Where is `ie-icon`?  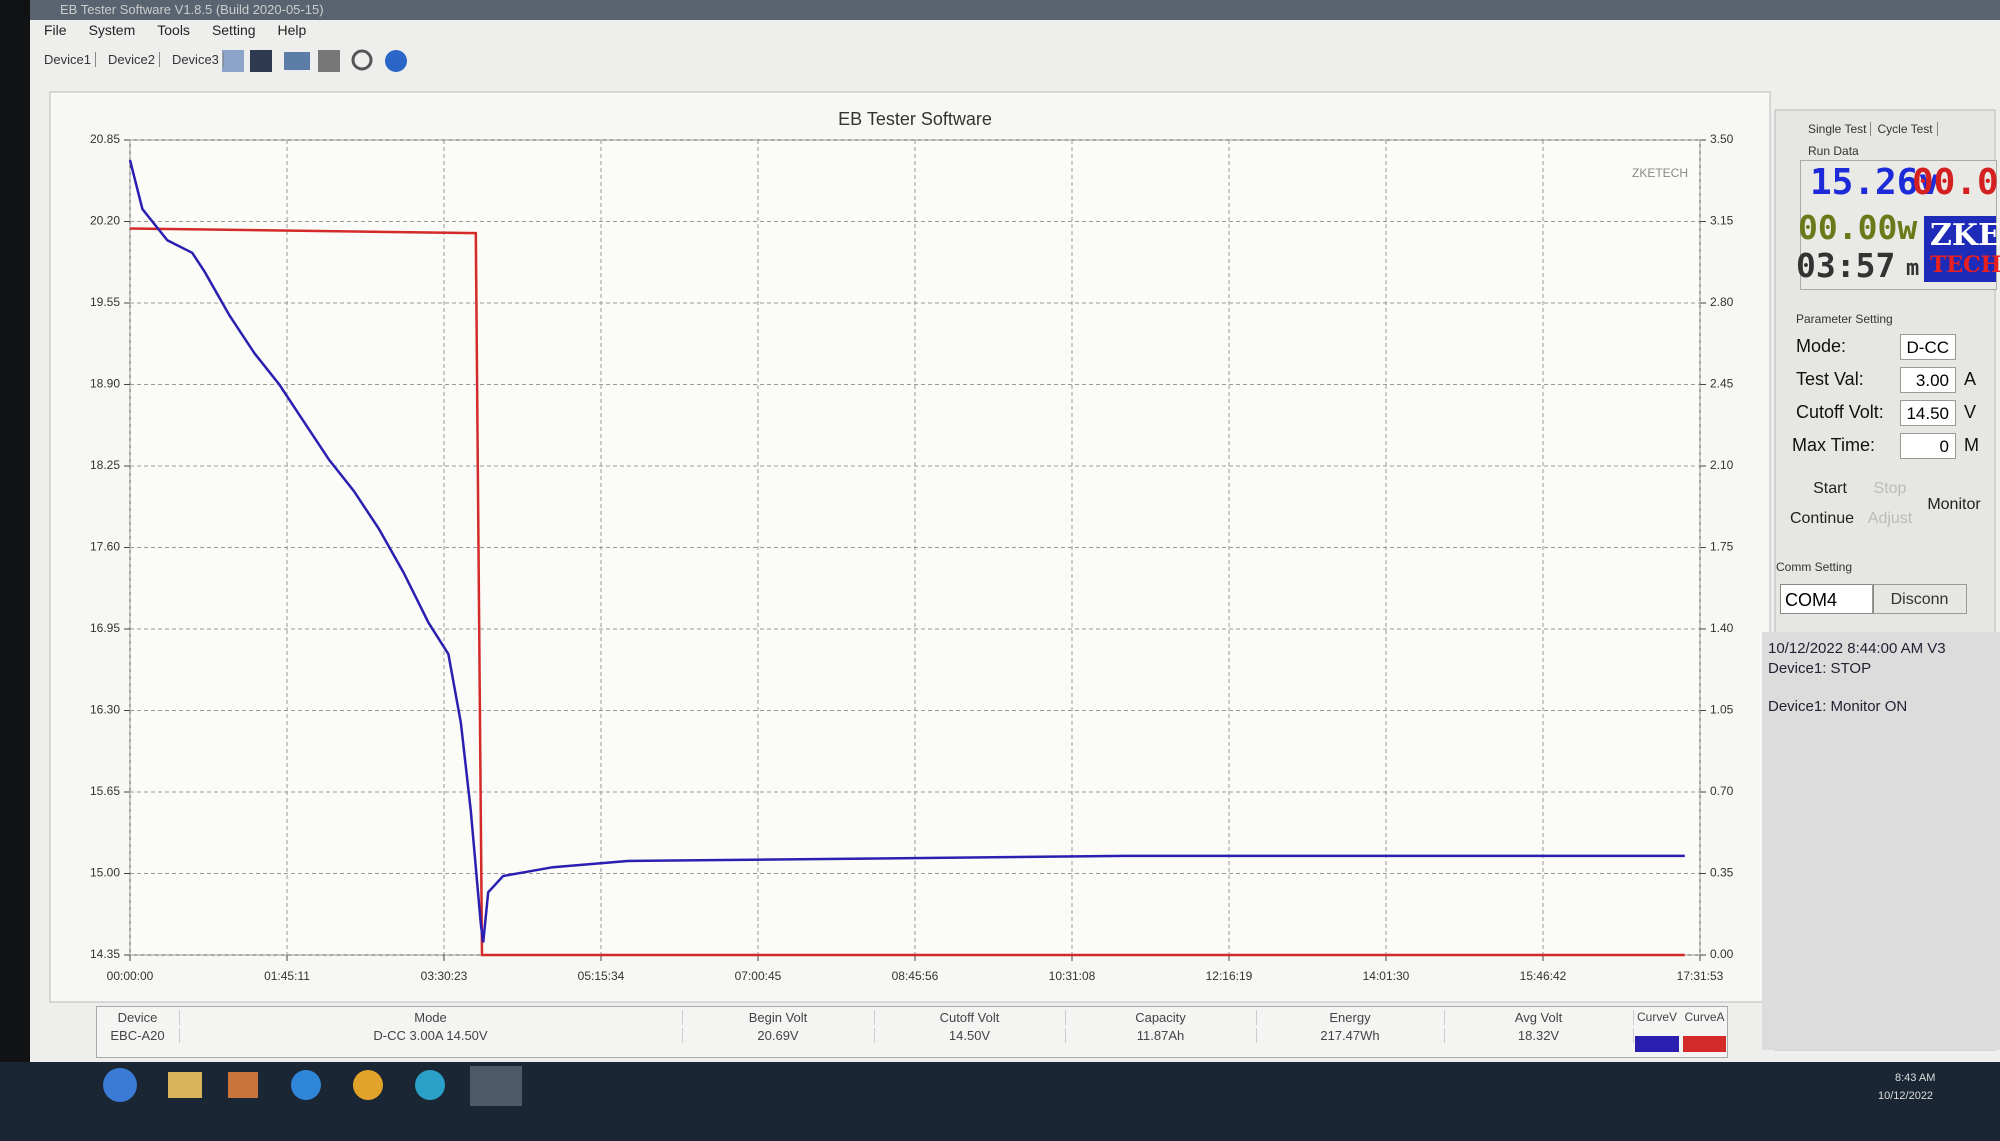
ie-icon is located at coordinates (306, 1085).